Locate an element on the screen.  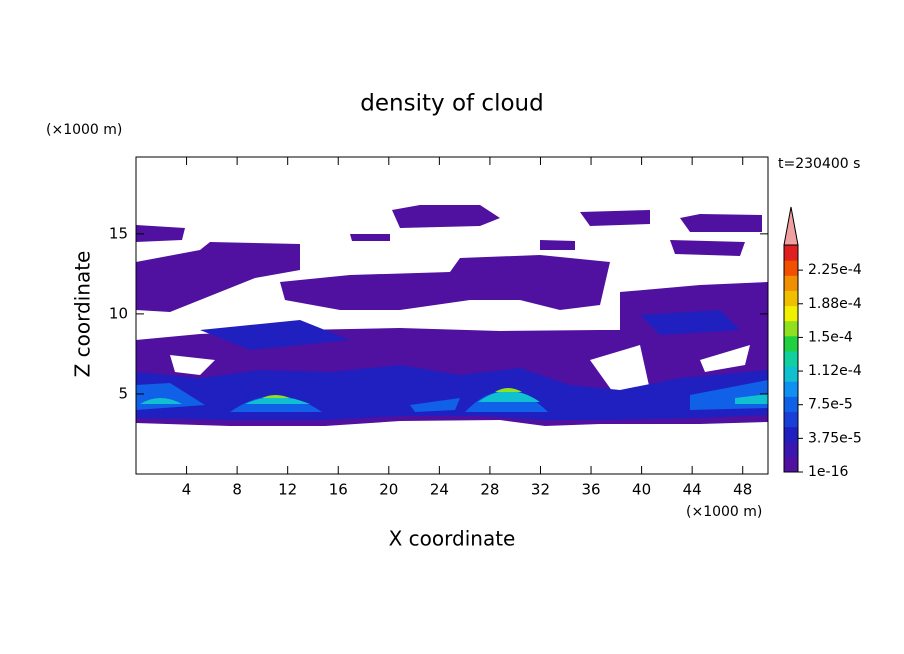
y-tick-label: 15 is located at coordinates (118, 233).